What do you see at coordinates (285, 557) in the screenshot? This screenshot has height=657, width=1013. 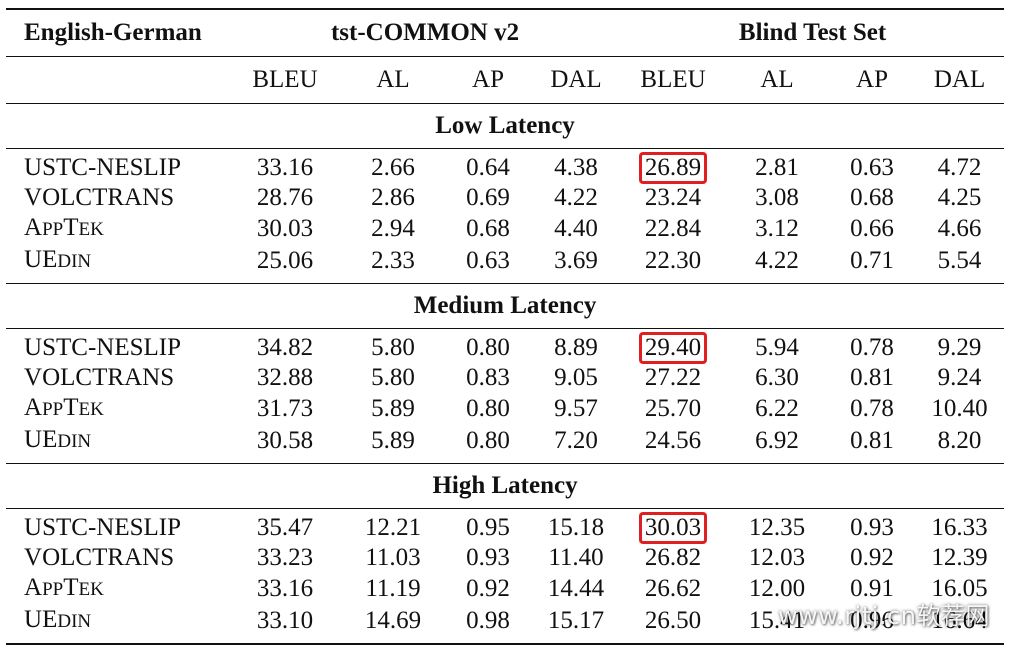 I see `score-cell: 33.23` at bounding box center [285, 557].